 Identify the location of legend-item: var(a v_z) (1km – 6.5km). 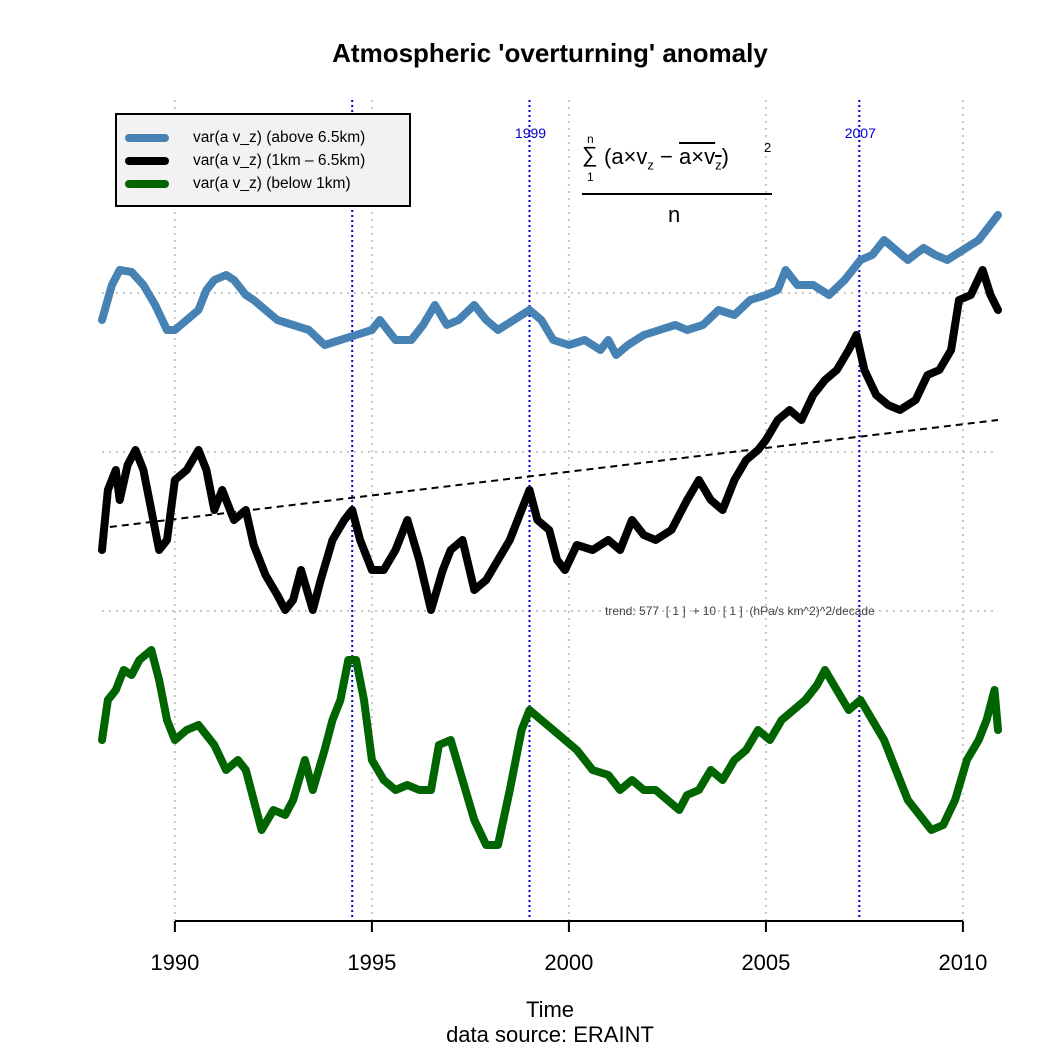
(245, 161).